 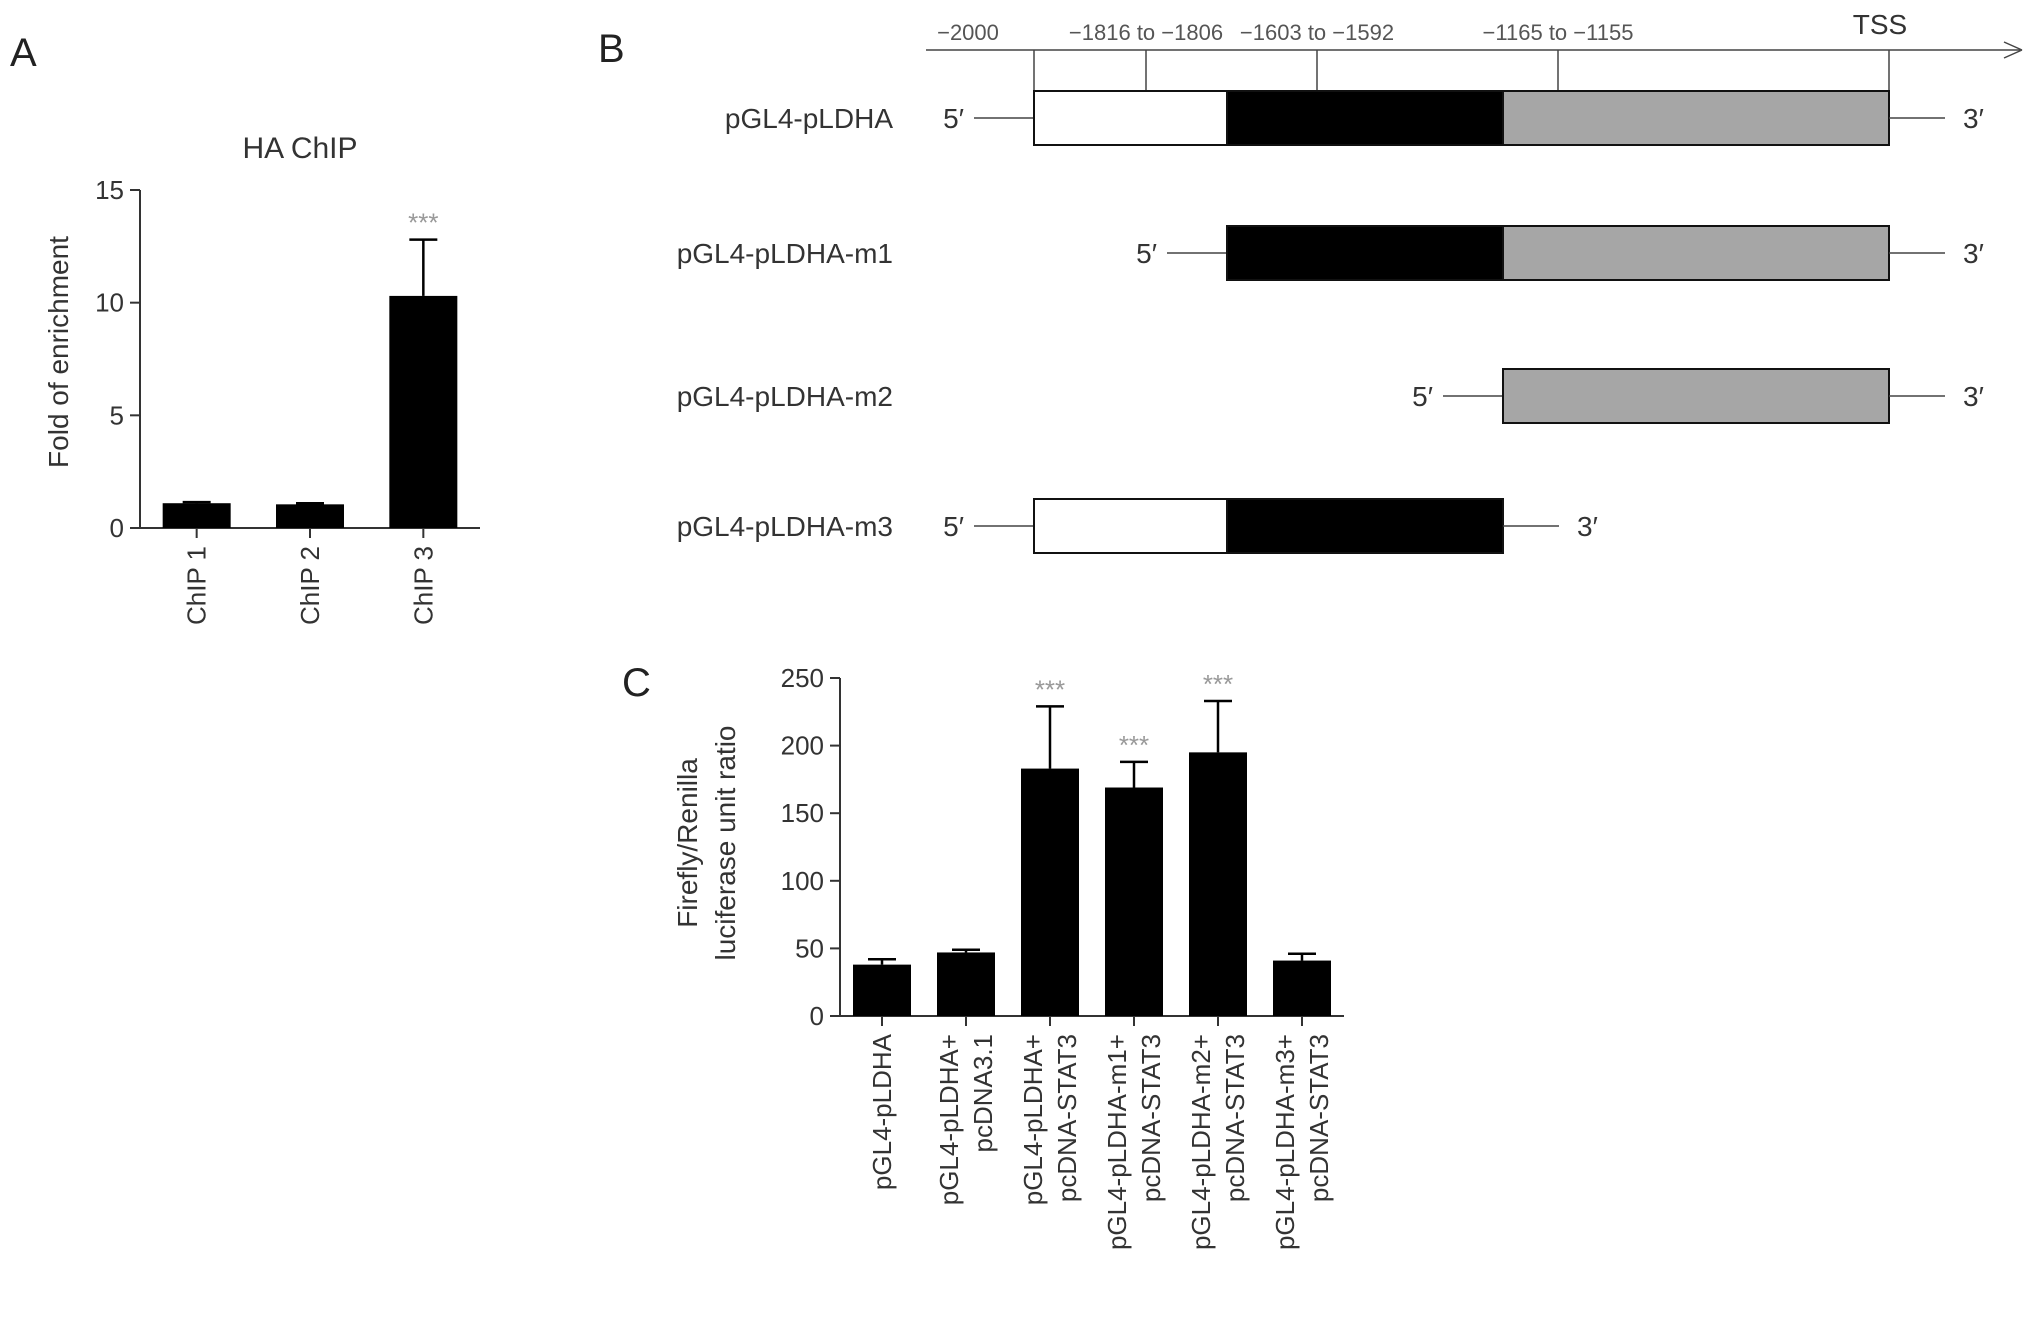 I want to click on chart-a-y-tick-label: 10, so click(x=109, y=303).